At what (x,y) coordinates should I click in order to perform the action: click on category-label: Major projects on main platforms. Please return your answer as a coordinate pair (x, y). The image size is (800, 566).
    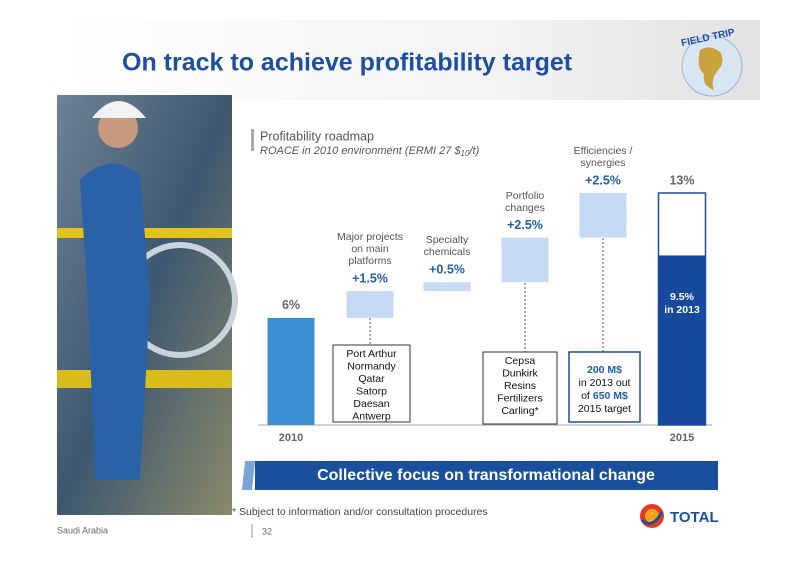
    Looking at the image, I should click on (370, 249).